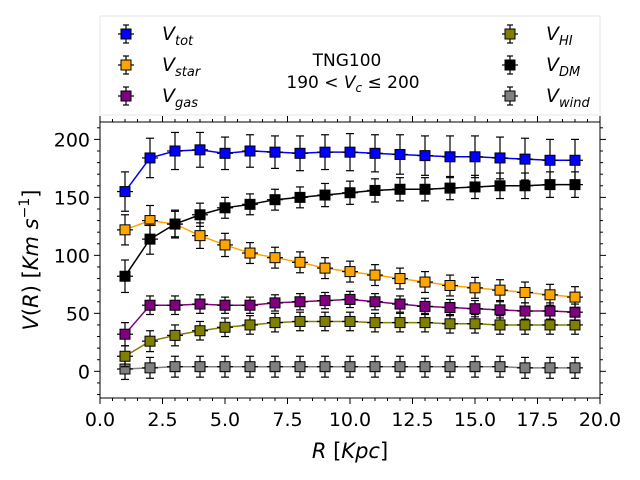 The height and width of the screenshot is (480, 640). What do you see at coordinates (156, 36) in the screenshot?
I see `legend-item-v-tot: Vtot` at bounding box center [156, 36].